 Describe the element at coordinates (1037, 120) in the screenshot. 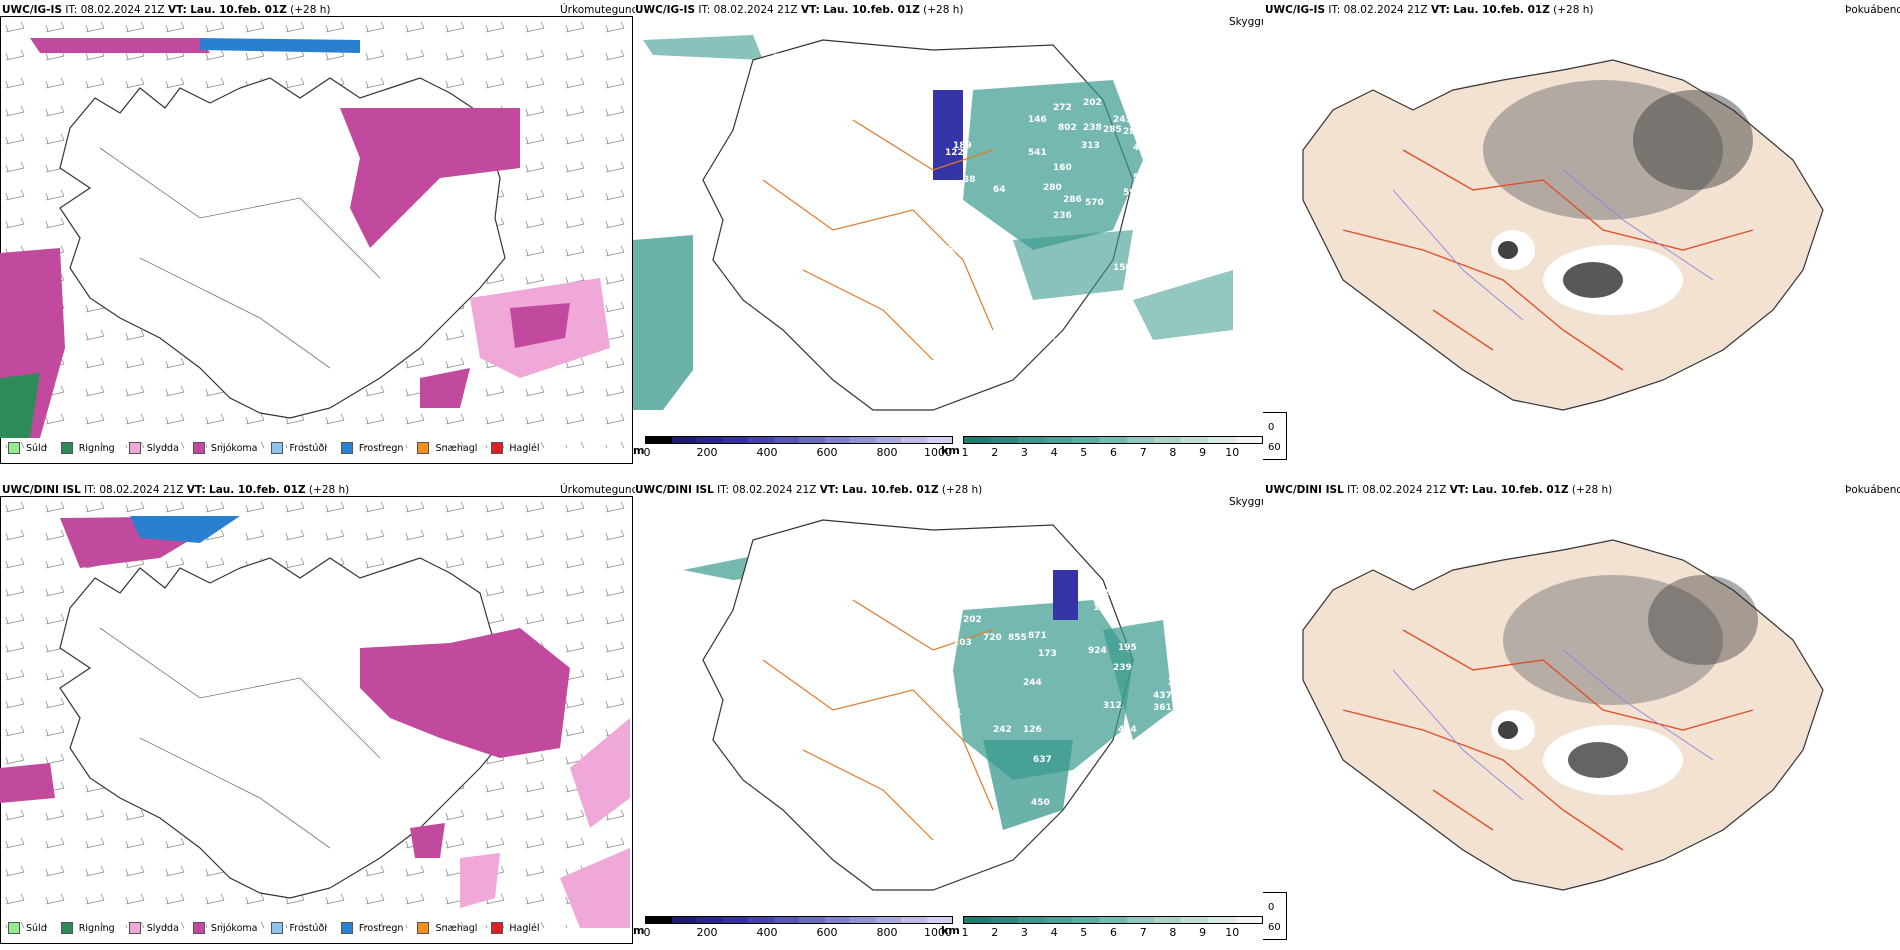

I see `cloud-label: 146` at that location.